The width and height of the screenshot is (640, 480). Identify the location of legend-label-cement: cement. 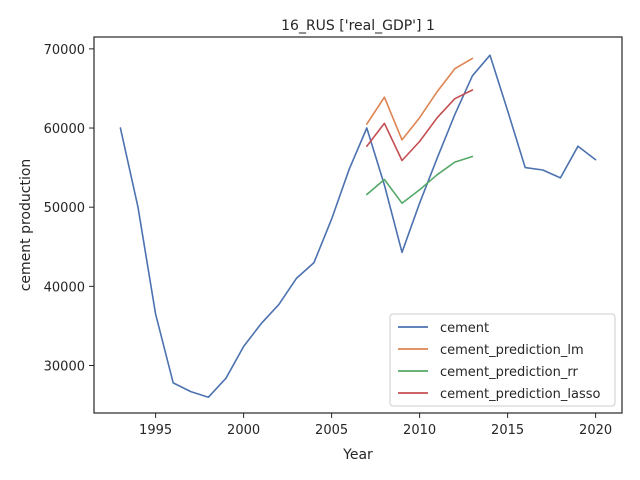
(464, 328).